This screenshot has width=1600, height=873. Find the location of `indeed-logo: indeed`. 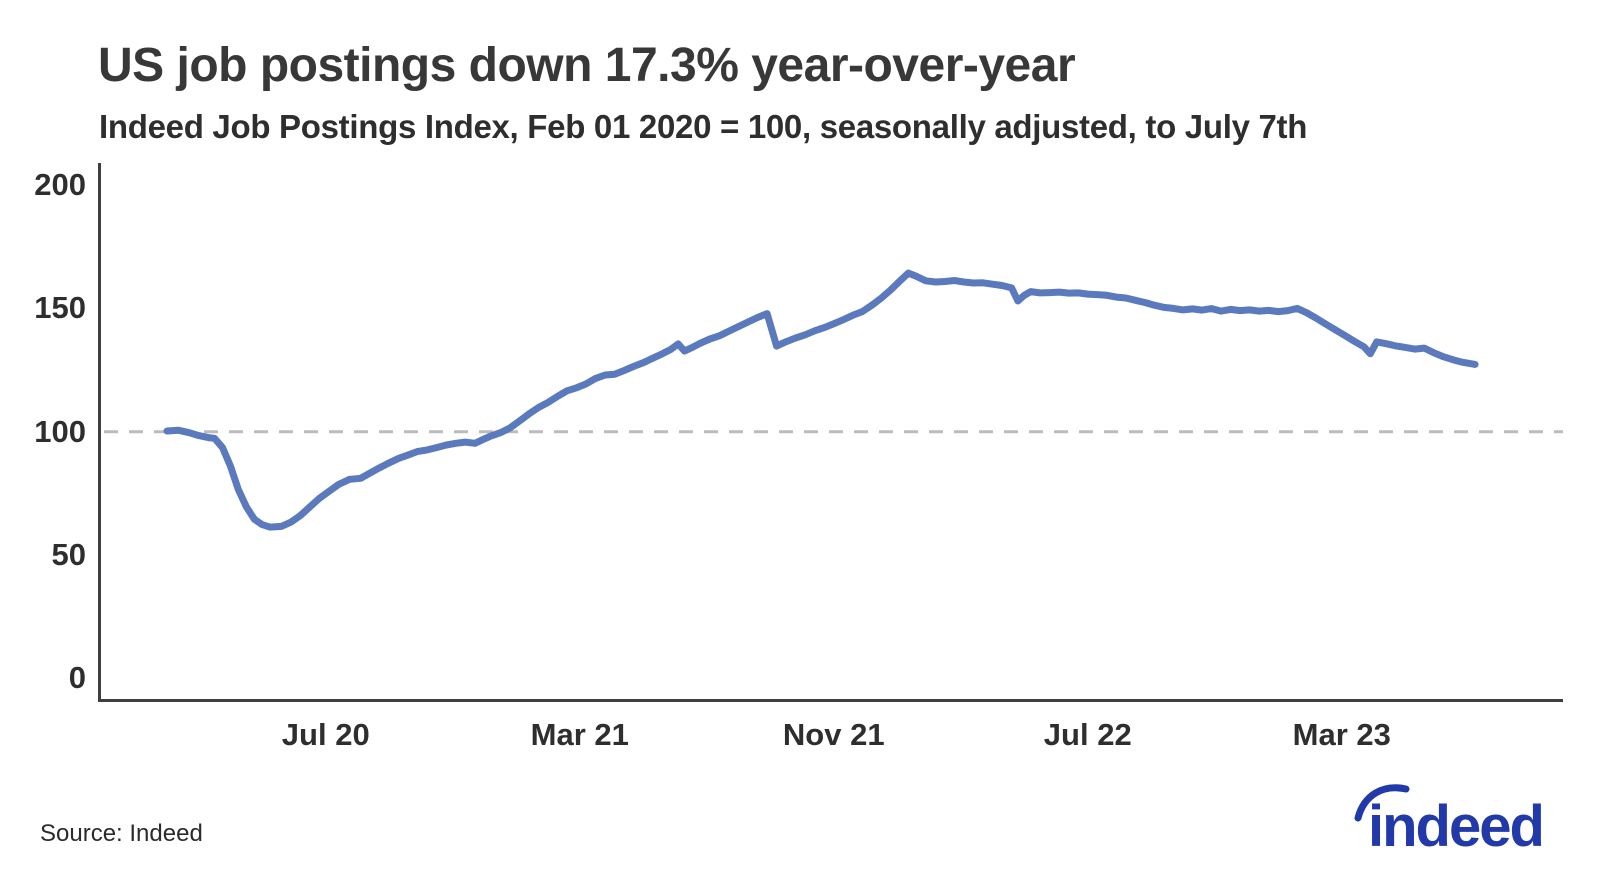

indeed-logo: indeed is located at coordinates (1449, 820).